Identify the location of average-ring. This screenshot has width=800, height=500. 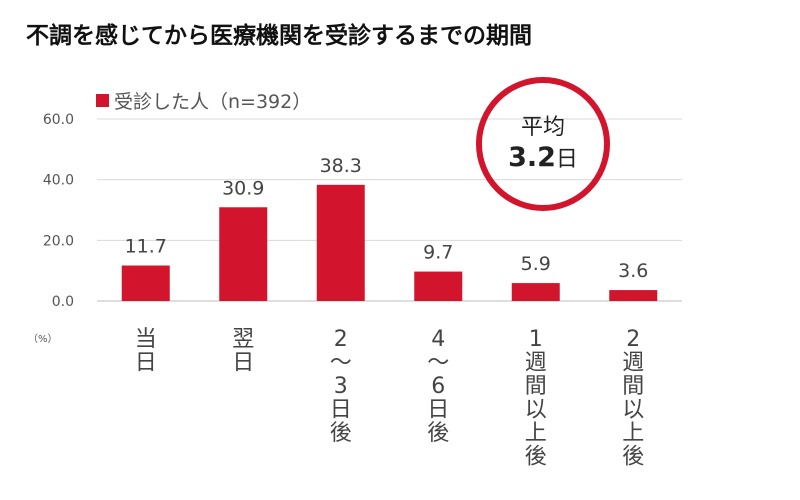
(543, 144).